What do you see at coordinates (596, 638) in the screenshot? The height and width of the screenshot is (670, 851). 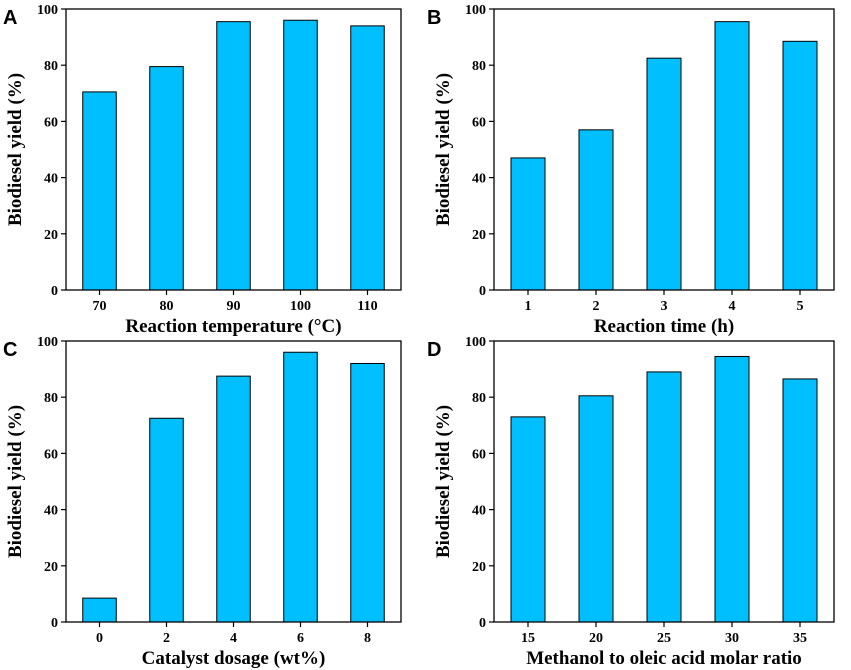 I see `panel-d-xtick-label: 20` at bounding box center [596, 638].